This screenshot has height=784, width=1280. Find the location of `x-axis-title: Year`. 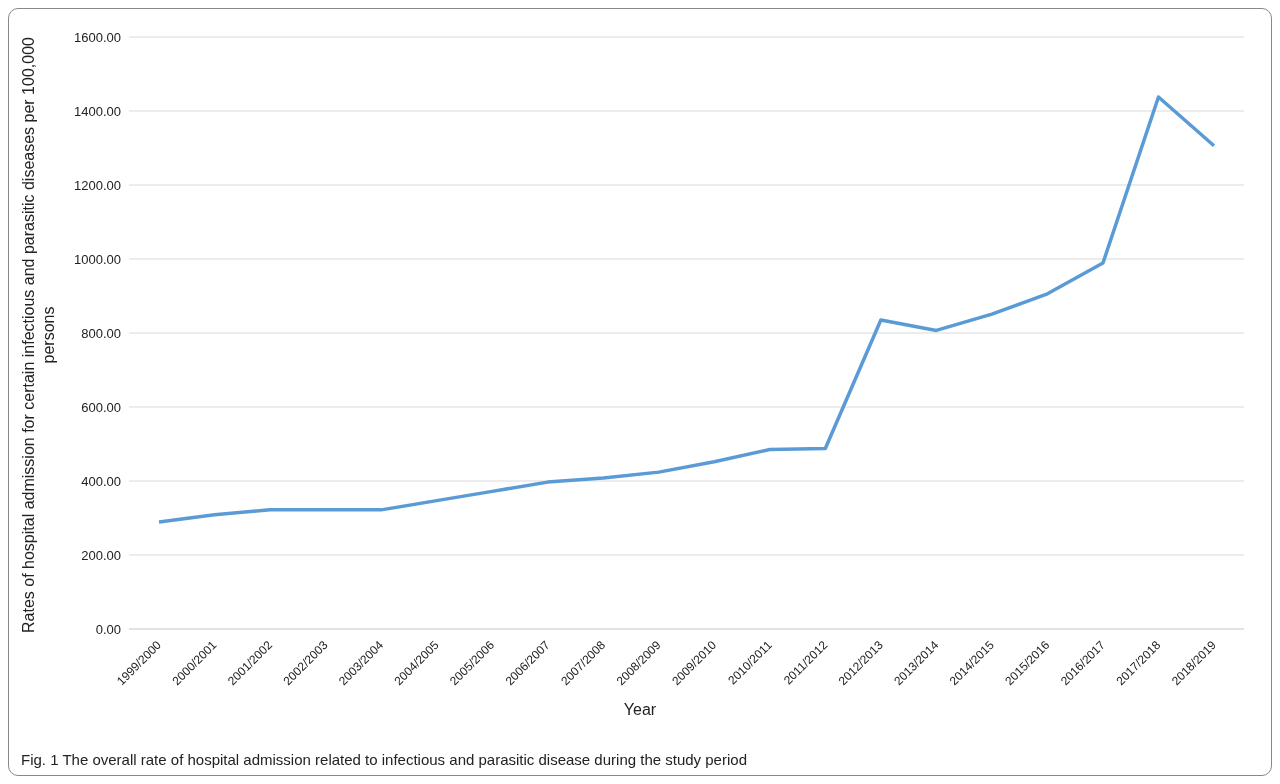

x-axis-title: Year is located at coordinates (640, 710).